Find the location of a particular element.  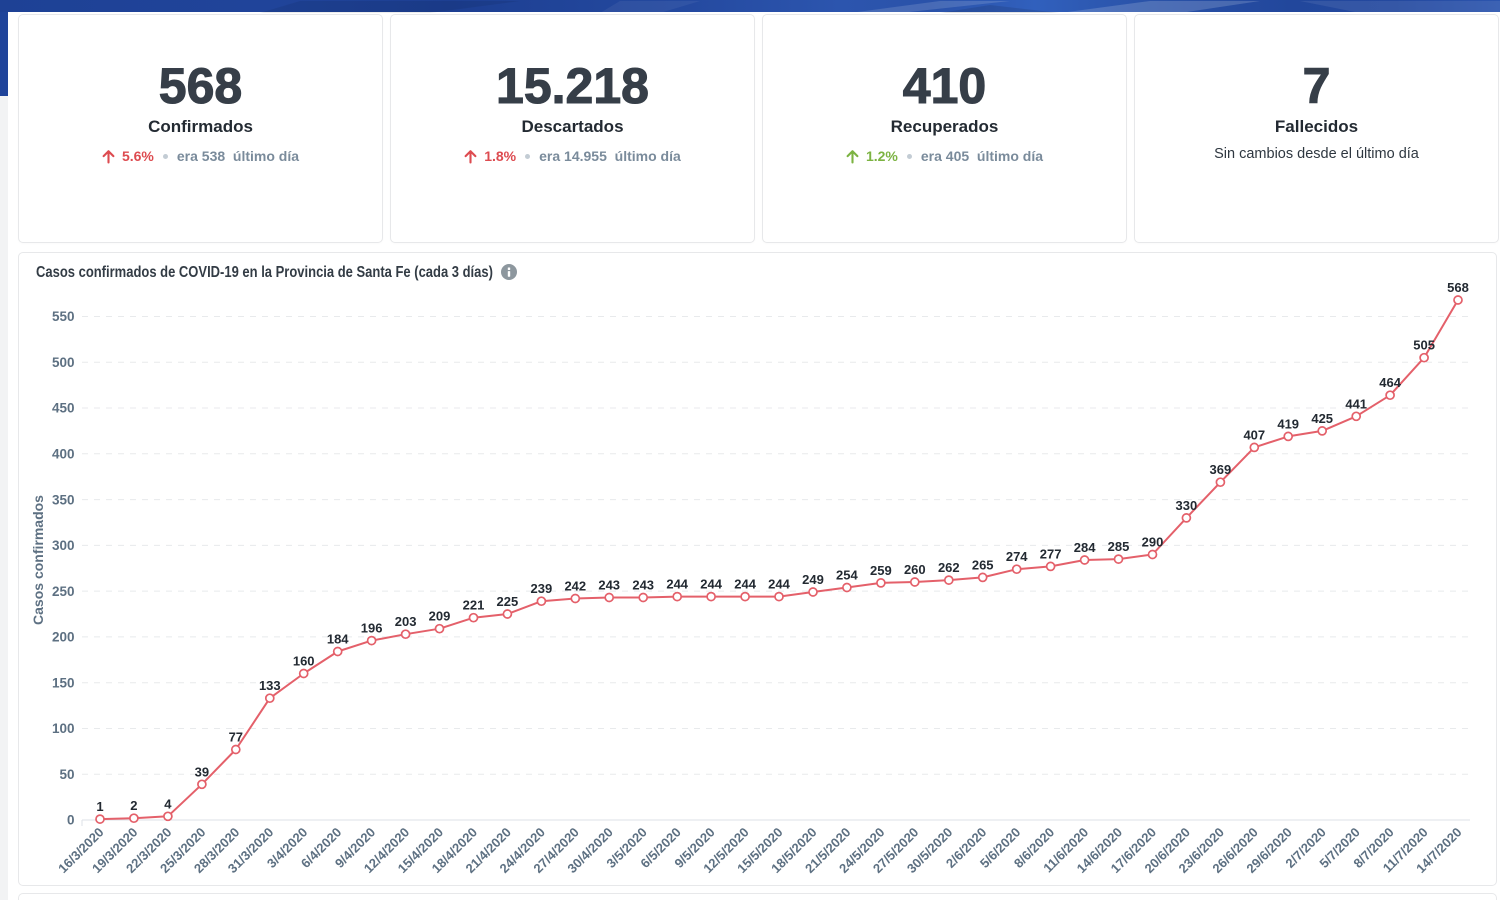

svg-text: 500 is located at coordinates (63, 362).